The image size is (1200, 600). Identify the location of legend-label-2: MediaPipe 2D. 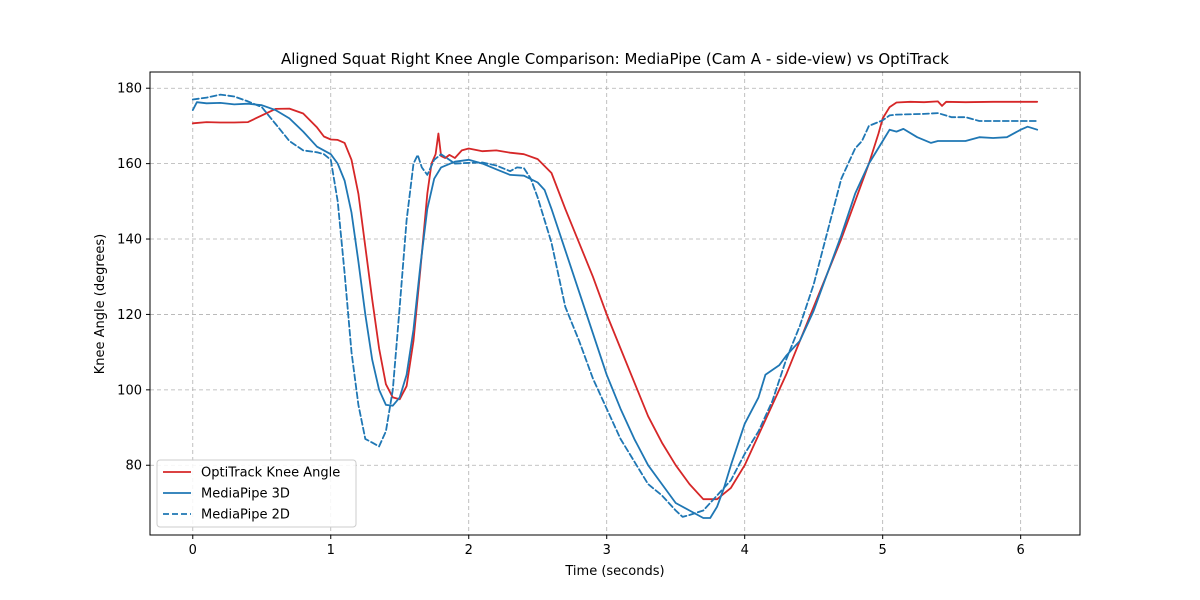
(245, 515).